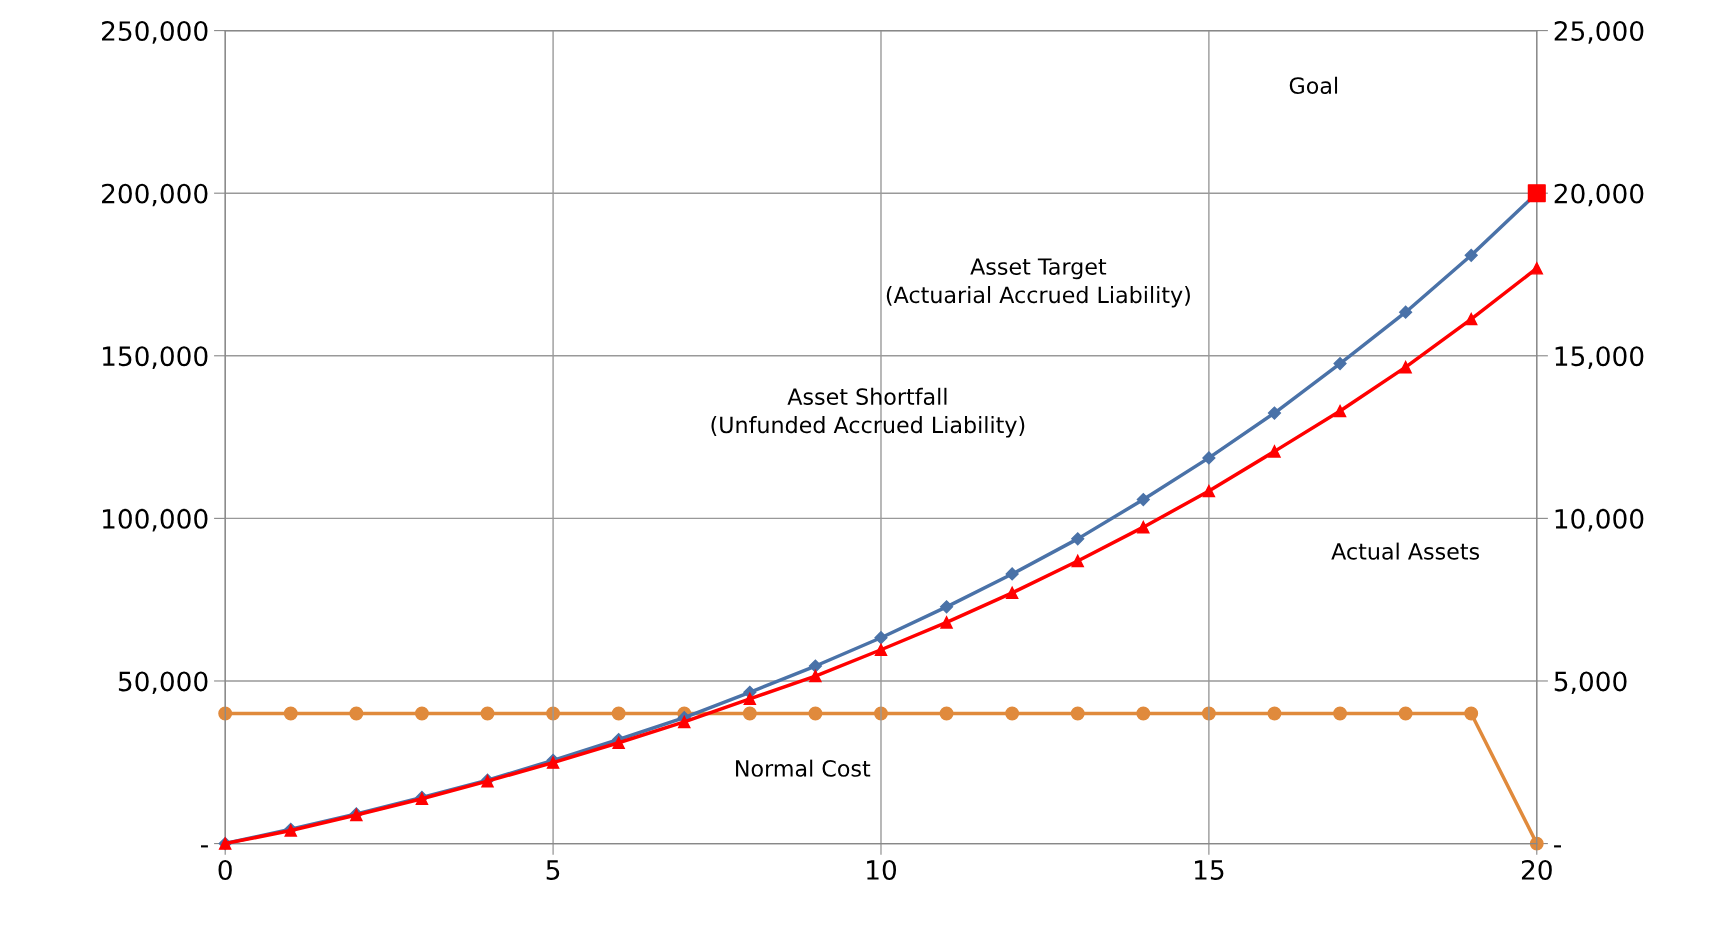 The image size is (1719, 927). Describe the element at coordinates (803, 768) in the screenshot. I see `annotation: Normal Cost` at that location.